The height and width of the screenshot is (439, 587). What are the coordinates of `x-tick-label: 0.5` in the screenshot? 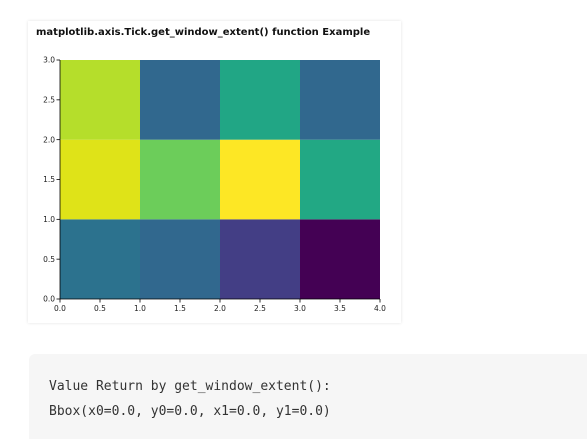 It's located at (100, 308).